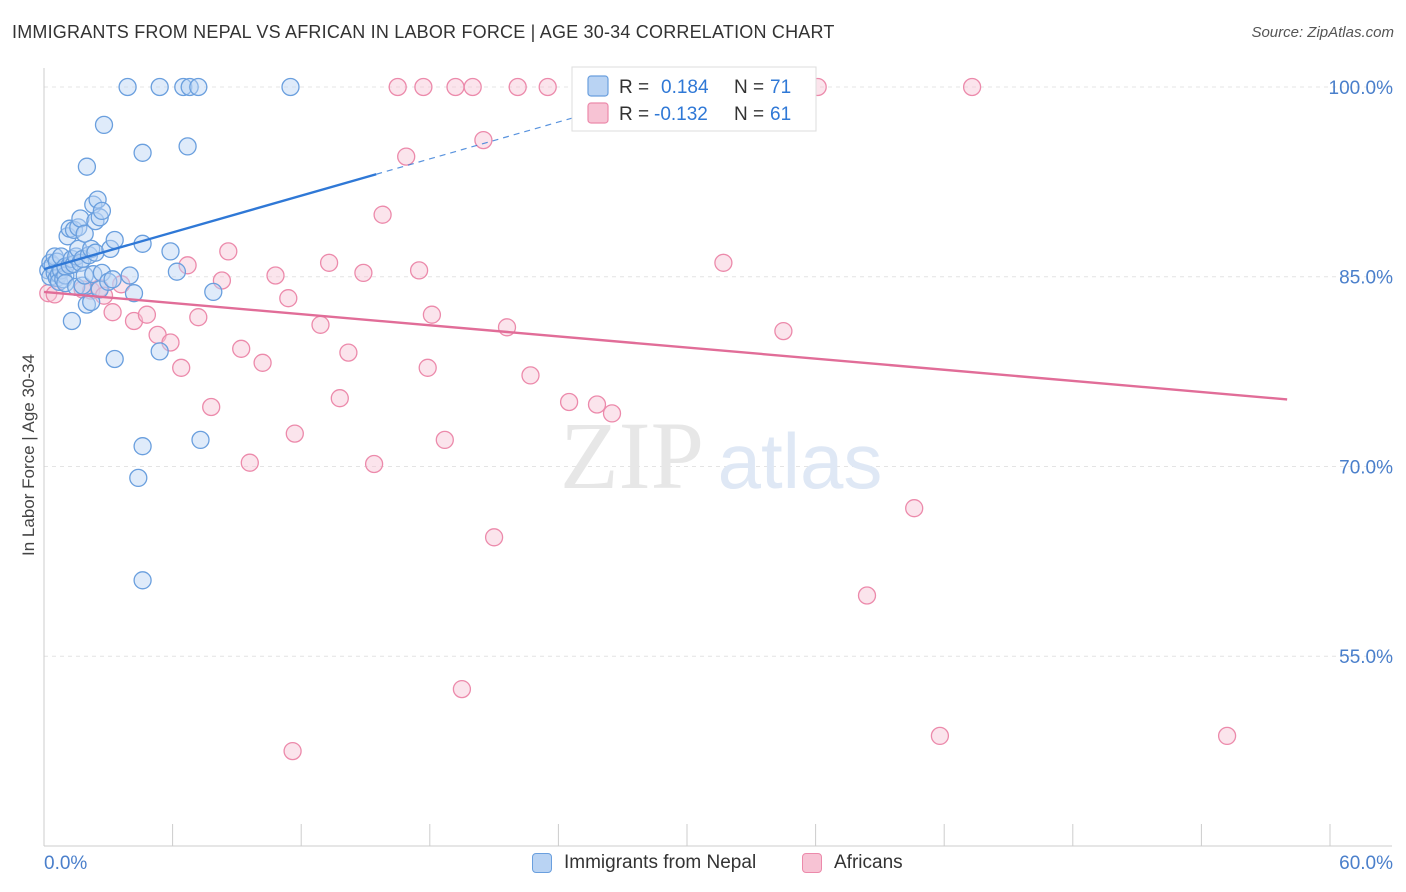  I want to click on legend-n-value-nepal: 71, so click(780, 87).